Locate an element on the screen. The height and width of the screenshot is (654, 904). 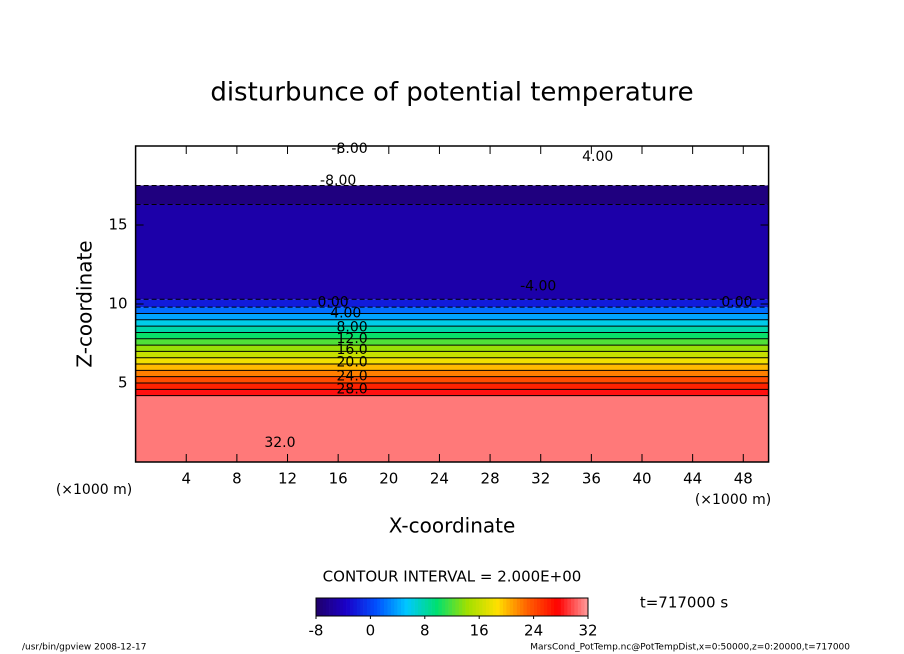
contour-label: 28.0 is located at coordinates (352, 389).